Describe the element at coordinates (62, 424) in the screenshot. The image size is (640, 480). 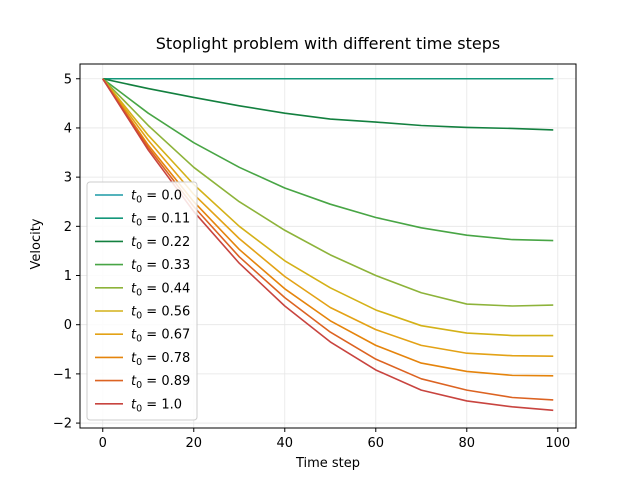
I see `y-tick-label: −2` at that location.